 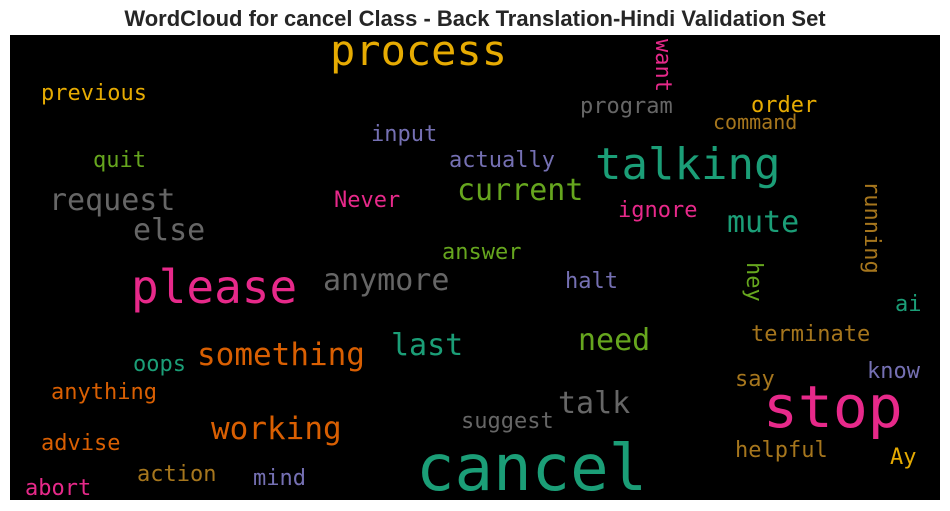 What do you see at coordinates (418, 55) in the screenshot?
I see `word-process: process` at bounding box center [418, 55].